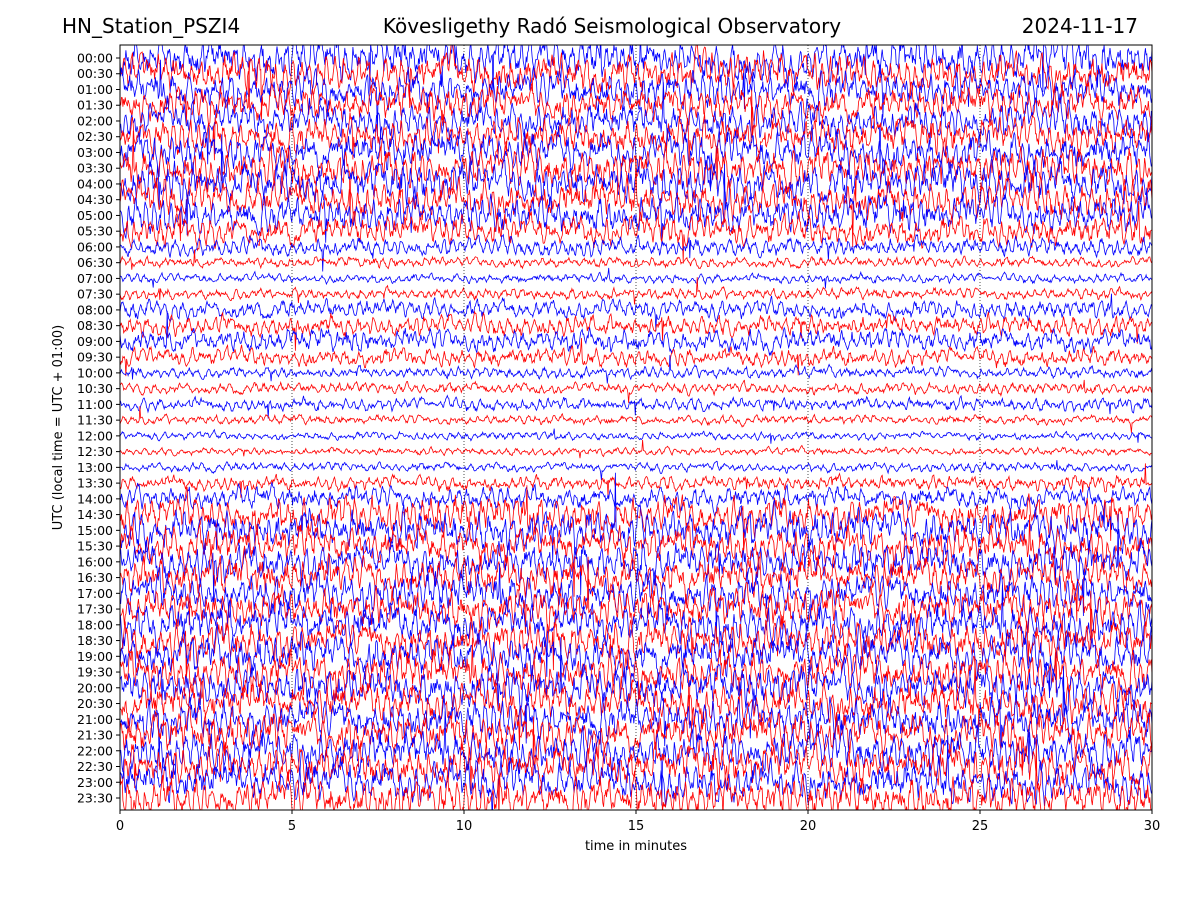 The image size is (1200, 900). I want to click on y-tick-label: 13:00, so click(95, 467).